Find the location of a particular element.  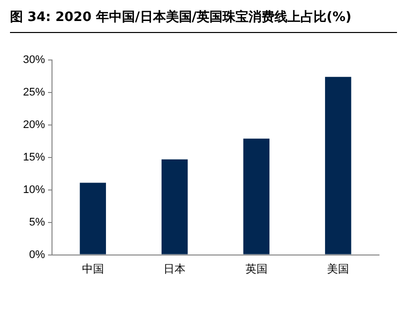

y-tick-label: 20% is located at coordinates (34, 124).